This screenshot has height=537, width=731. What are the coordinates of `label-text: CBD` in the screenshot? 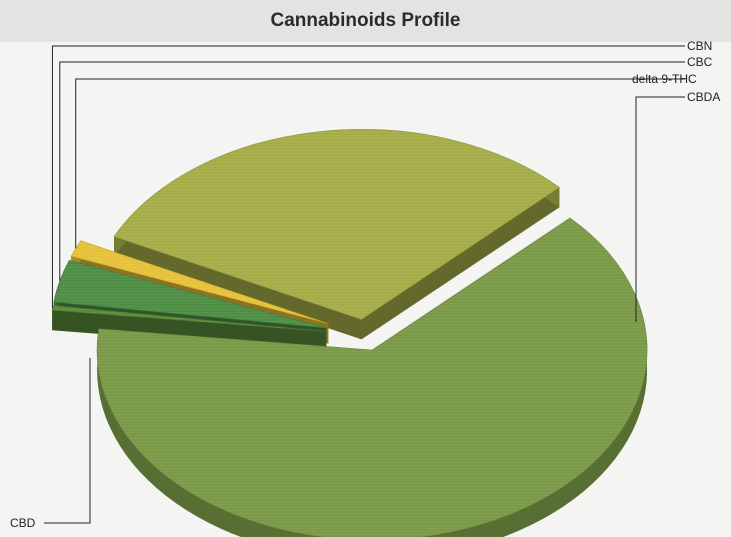 It's located at (23, 523).